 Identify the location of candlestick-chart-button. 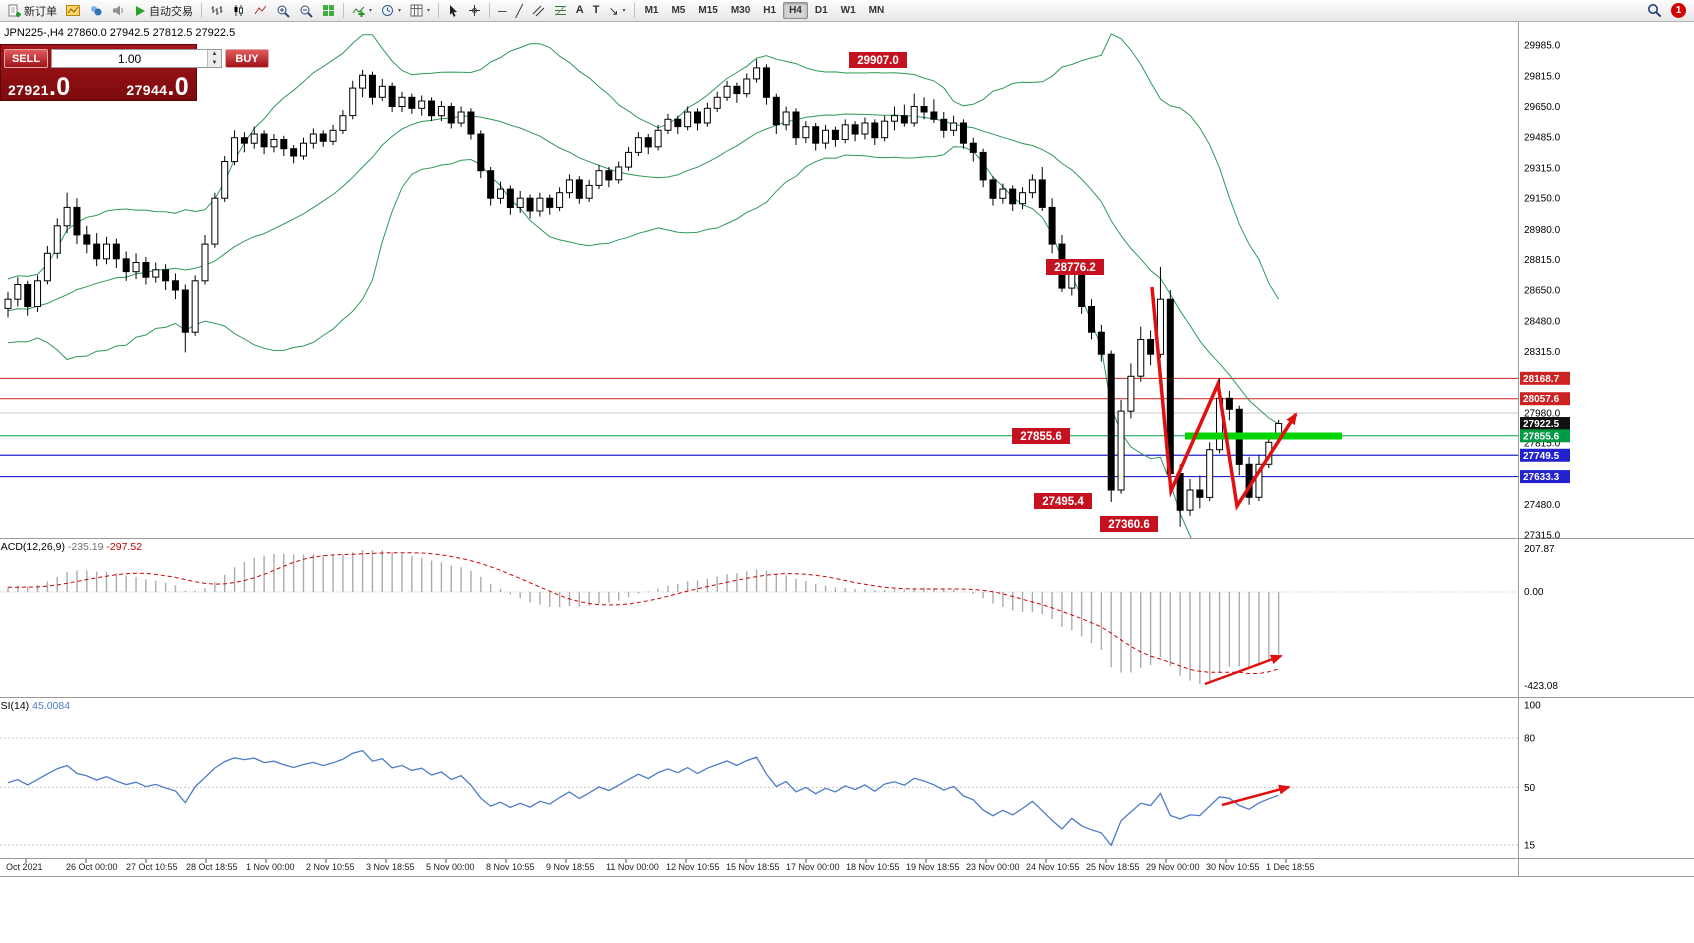
(238, 10).